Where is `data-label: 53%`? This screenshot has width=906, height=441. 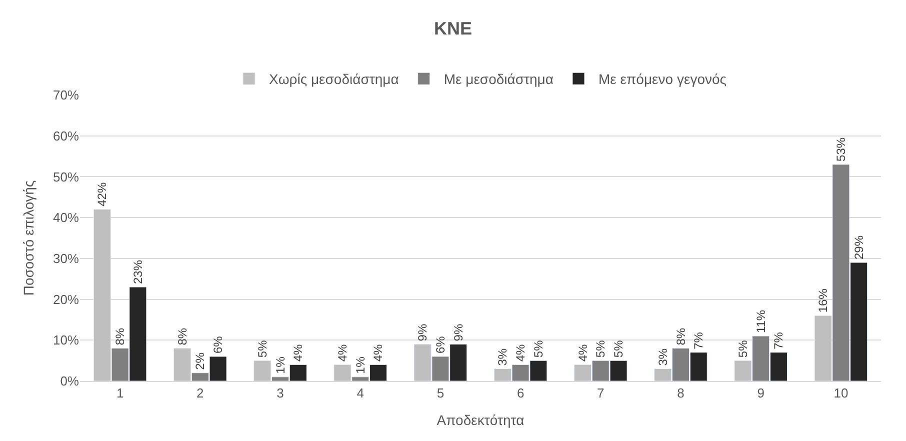
data-label: 53% is located at coordinates (841, 149).